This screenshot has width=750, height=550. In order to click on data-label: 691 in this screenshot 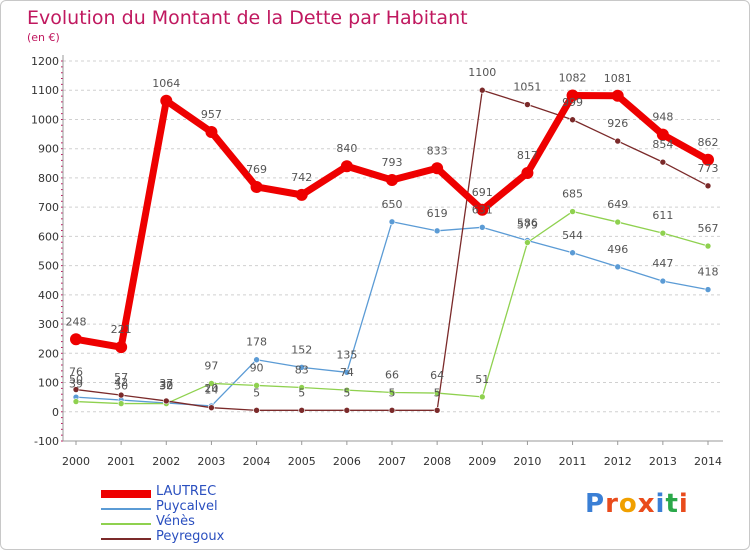, I will do `click(482, 192)`.